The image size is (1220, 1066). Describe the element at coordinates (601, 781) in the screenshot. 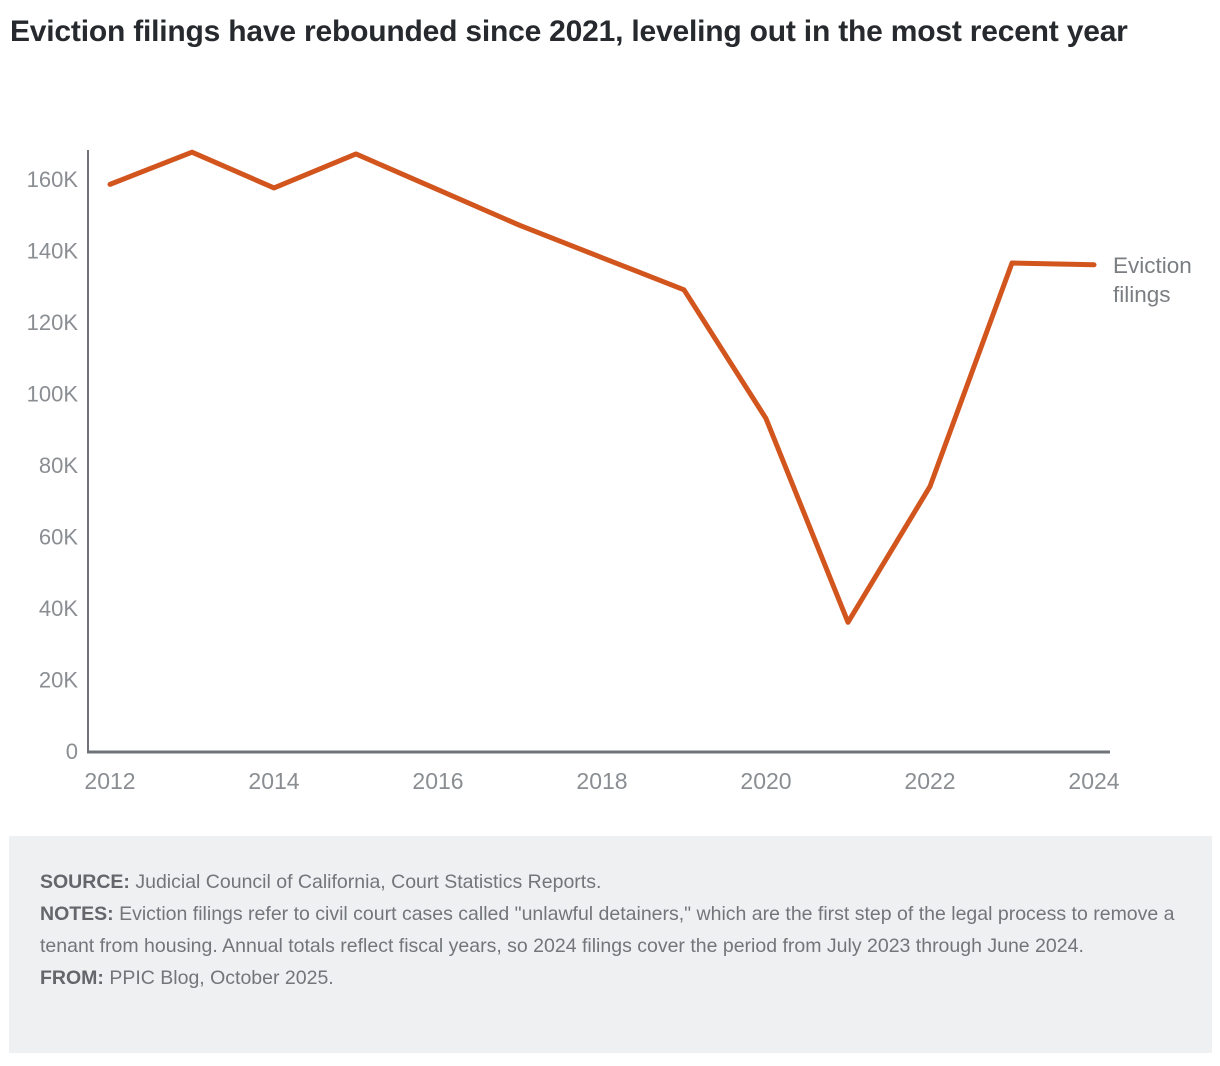

I see `x-tick-label: 2018` at that location.